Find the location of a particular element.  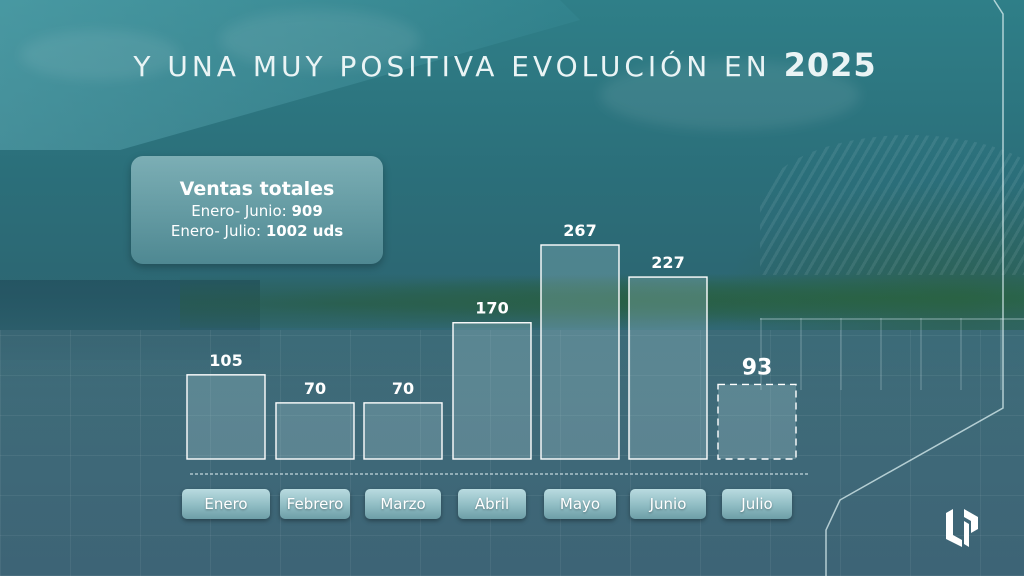

month-label-enero: Enero is located at coordinates (226, 504).